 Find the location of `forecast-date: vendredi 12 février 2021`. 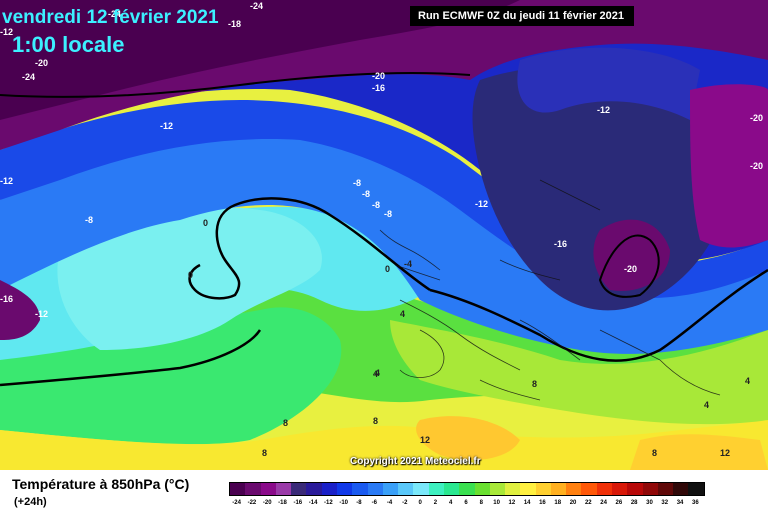

forecast-date: vendredi 12 février 2021 is located at coordinates (110, 17).